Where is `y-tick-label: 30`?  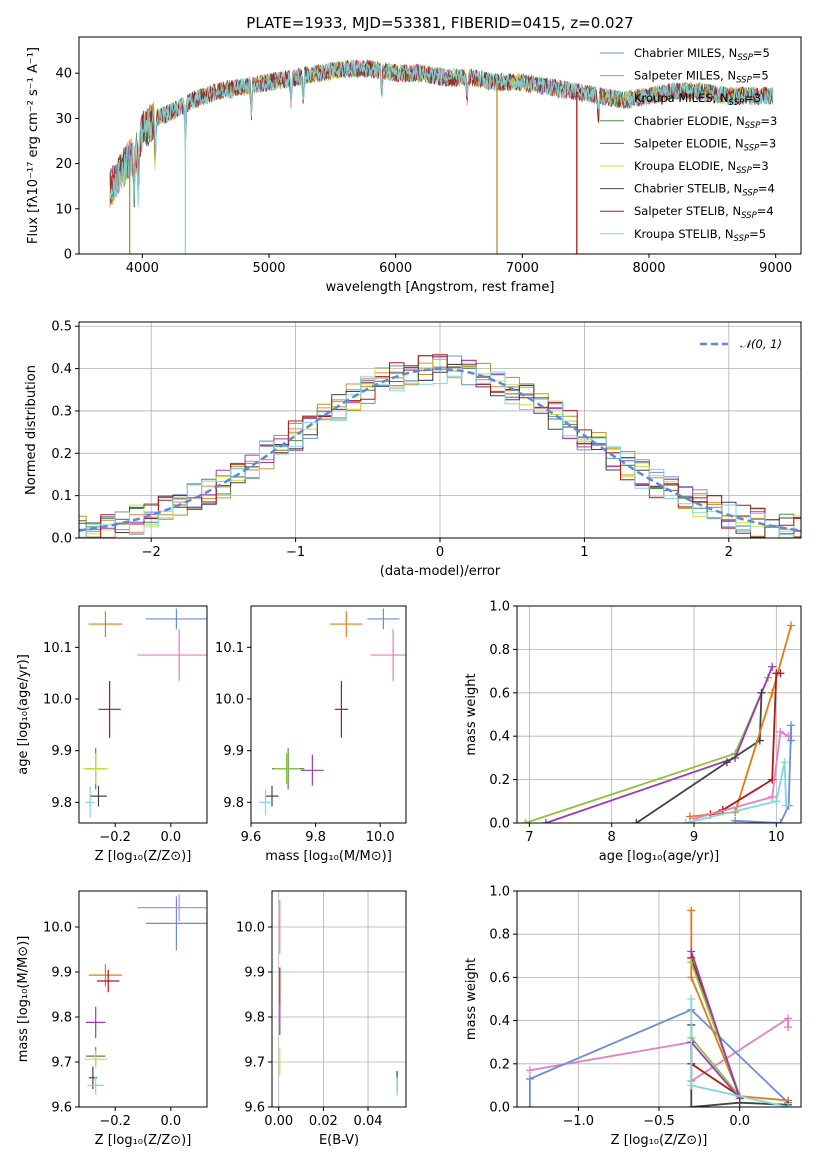
y-tick-label: 30 is located at coordinates (63, 119).